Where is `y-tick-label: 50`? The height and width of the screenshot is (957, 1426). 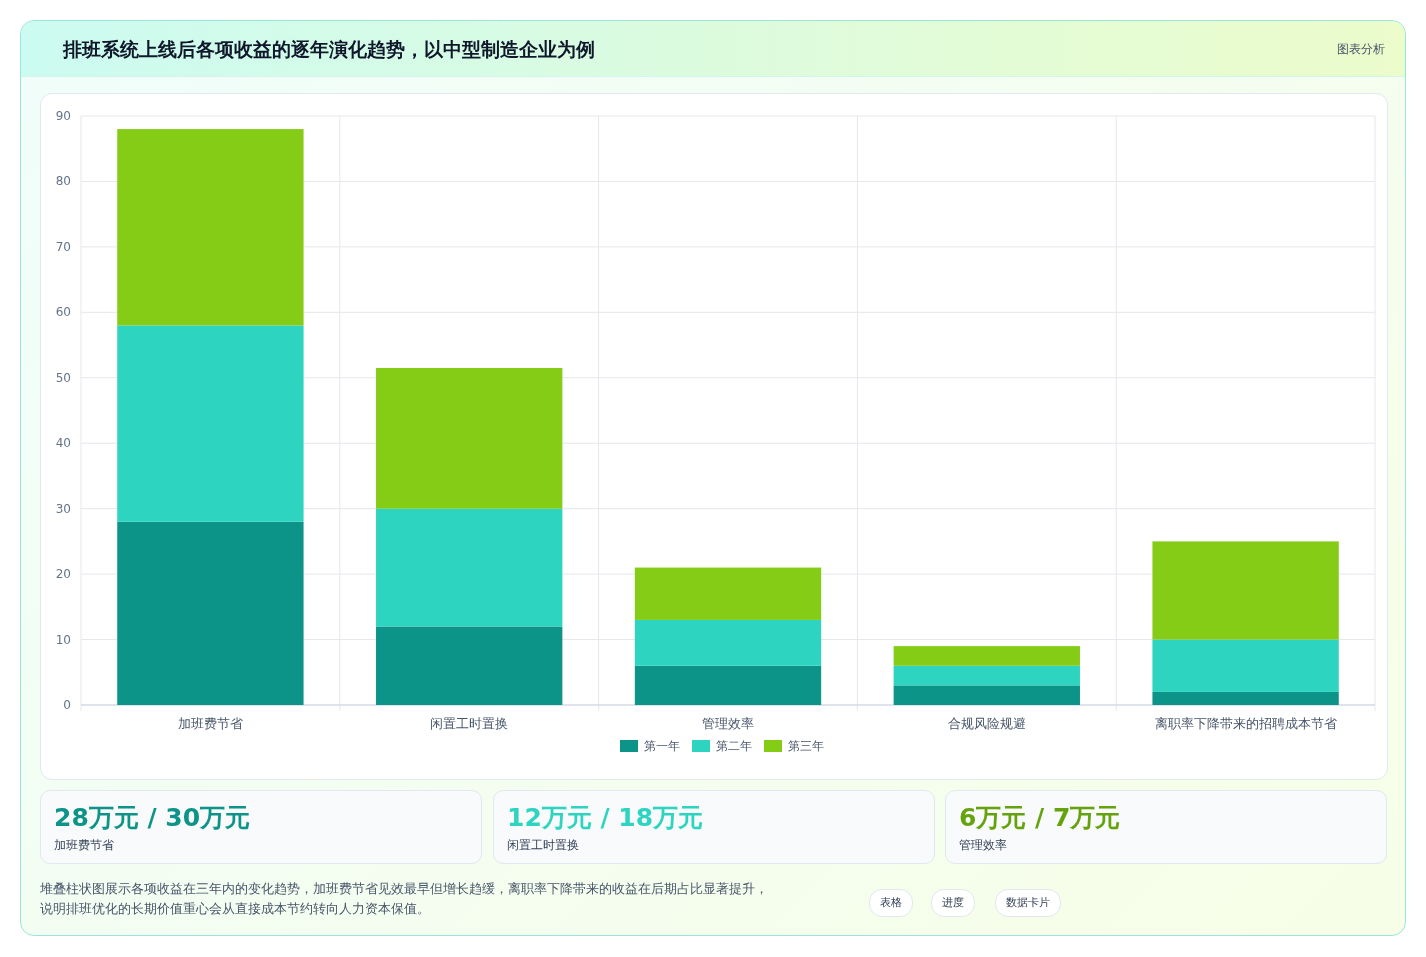
y-tick-label: 50 is located at coordinates (63, 377).